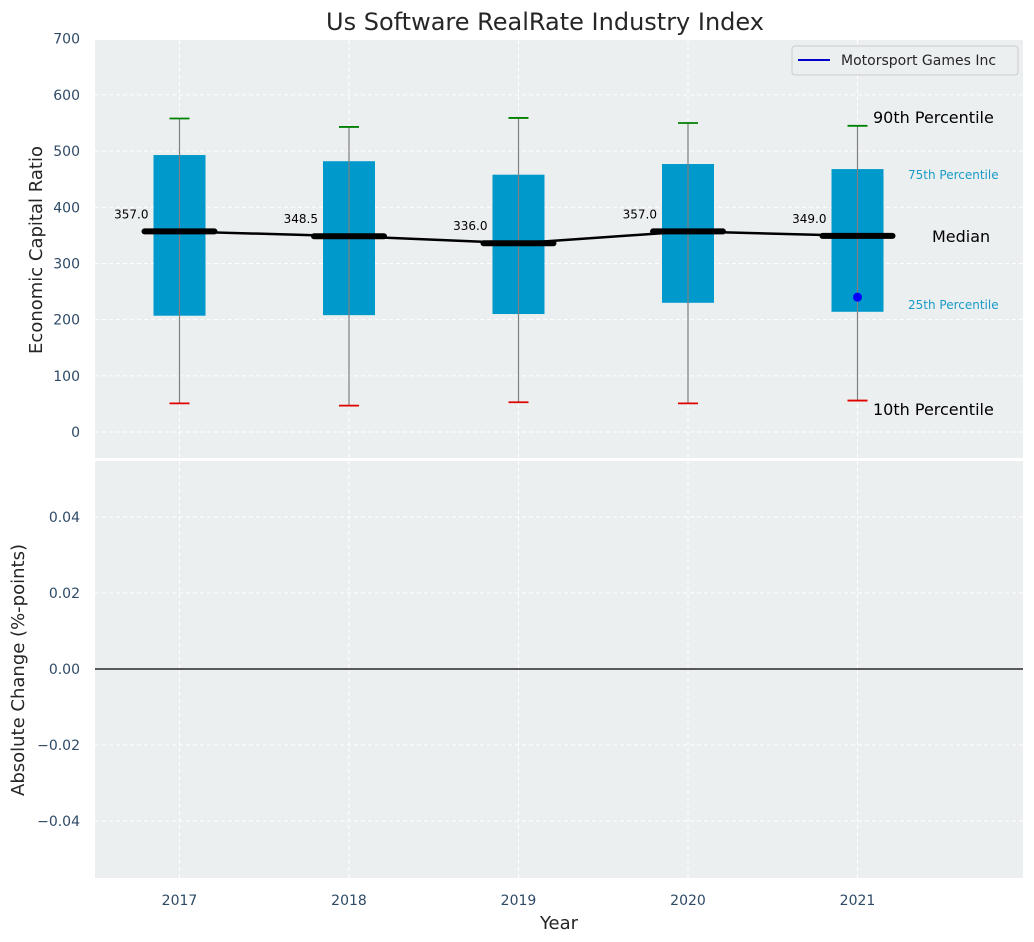 Image resolution: width=1034 pixels, height=942 pixels. I want to click on chart-title: Us Software RealRate Industry Index, so click(545, 22).